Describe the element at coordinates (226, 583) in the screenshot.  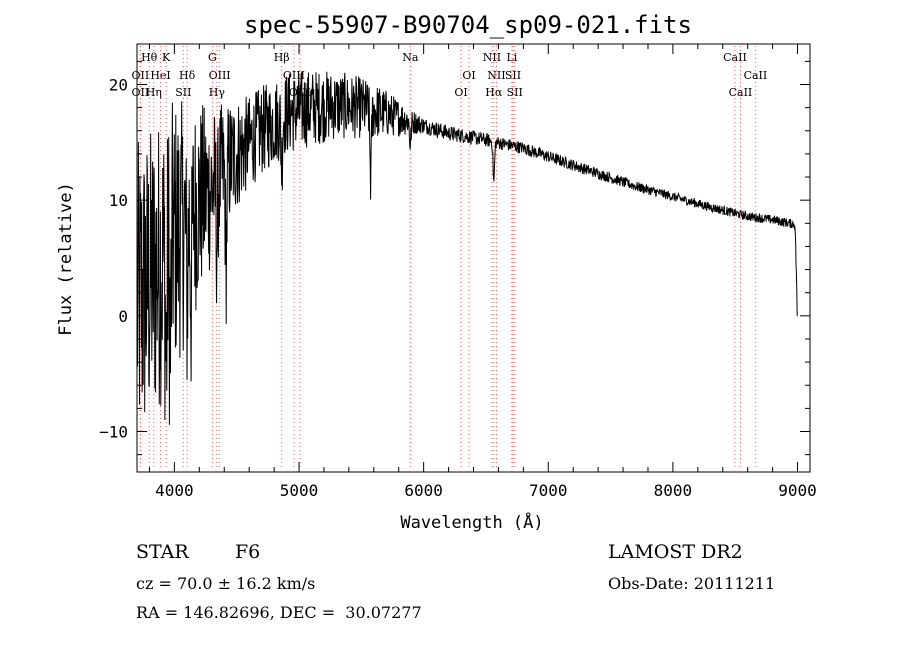
I see `redshift-value: cz = 70.0 ± 16.2 km/s` at that location.